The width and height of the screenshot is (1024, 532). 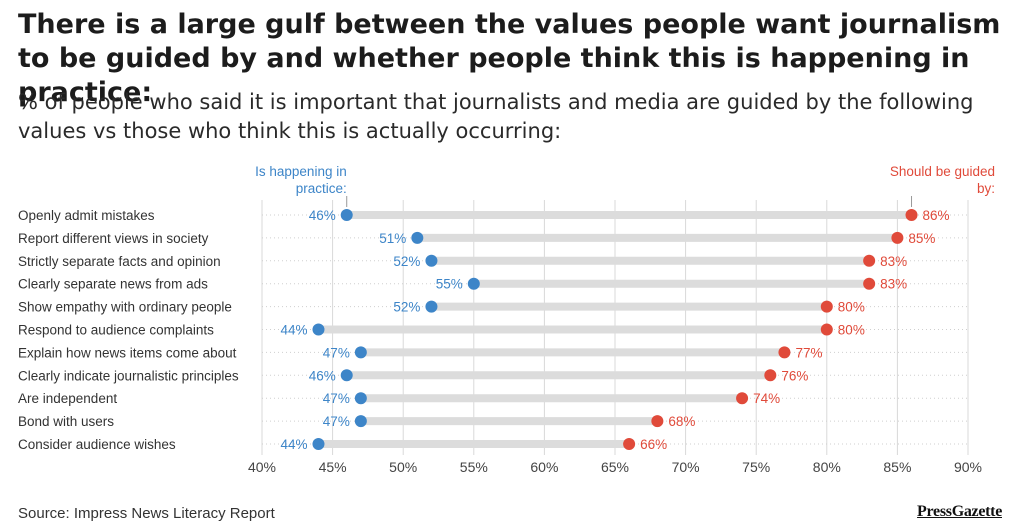 I want to click on should-value-label: 66%, so click(x=653, y=444).